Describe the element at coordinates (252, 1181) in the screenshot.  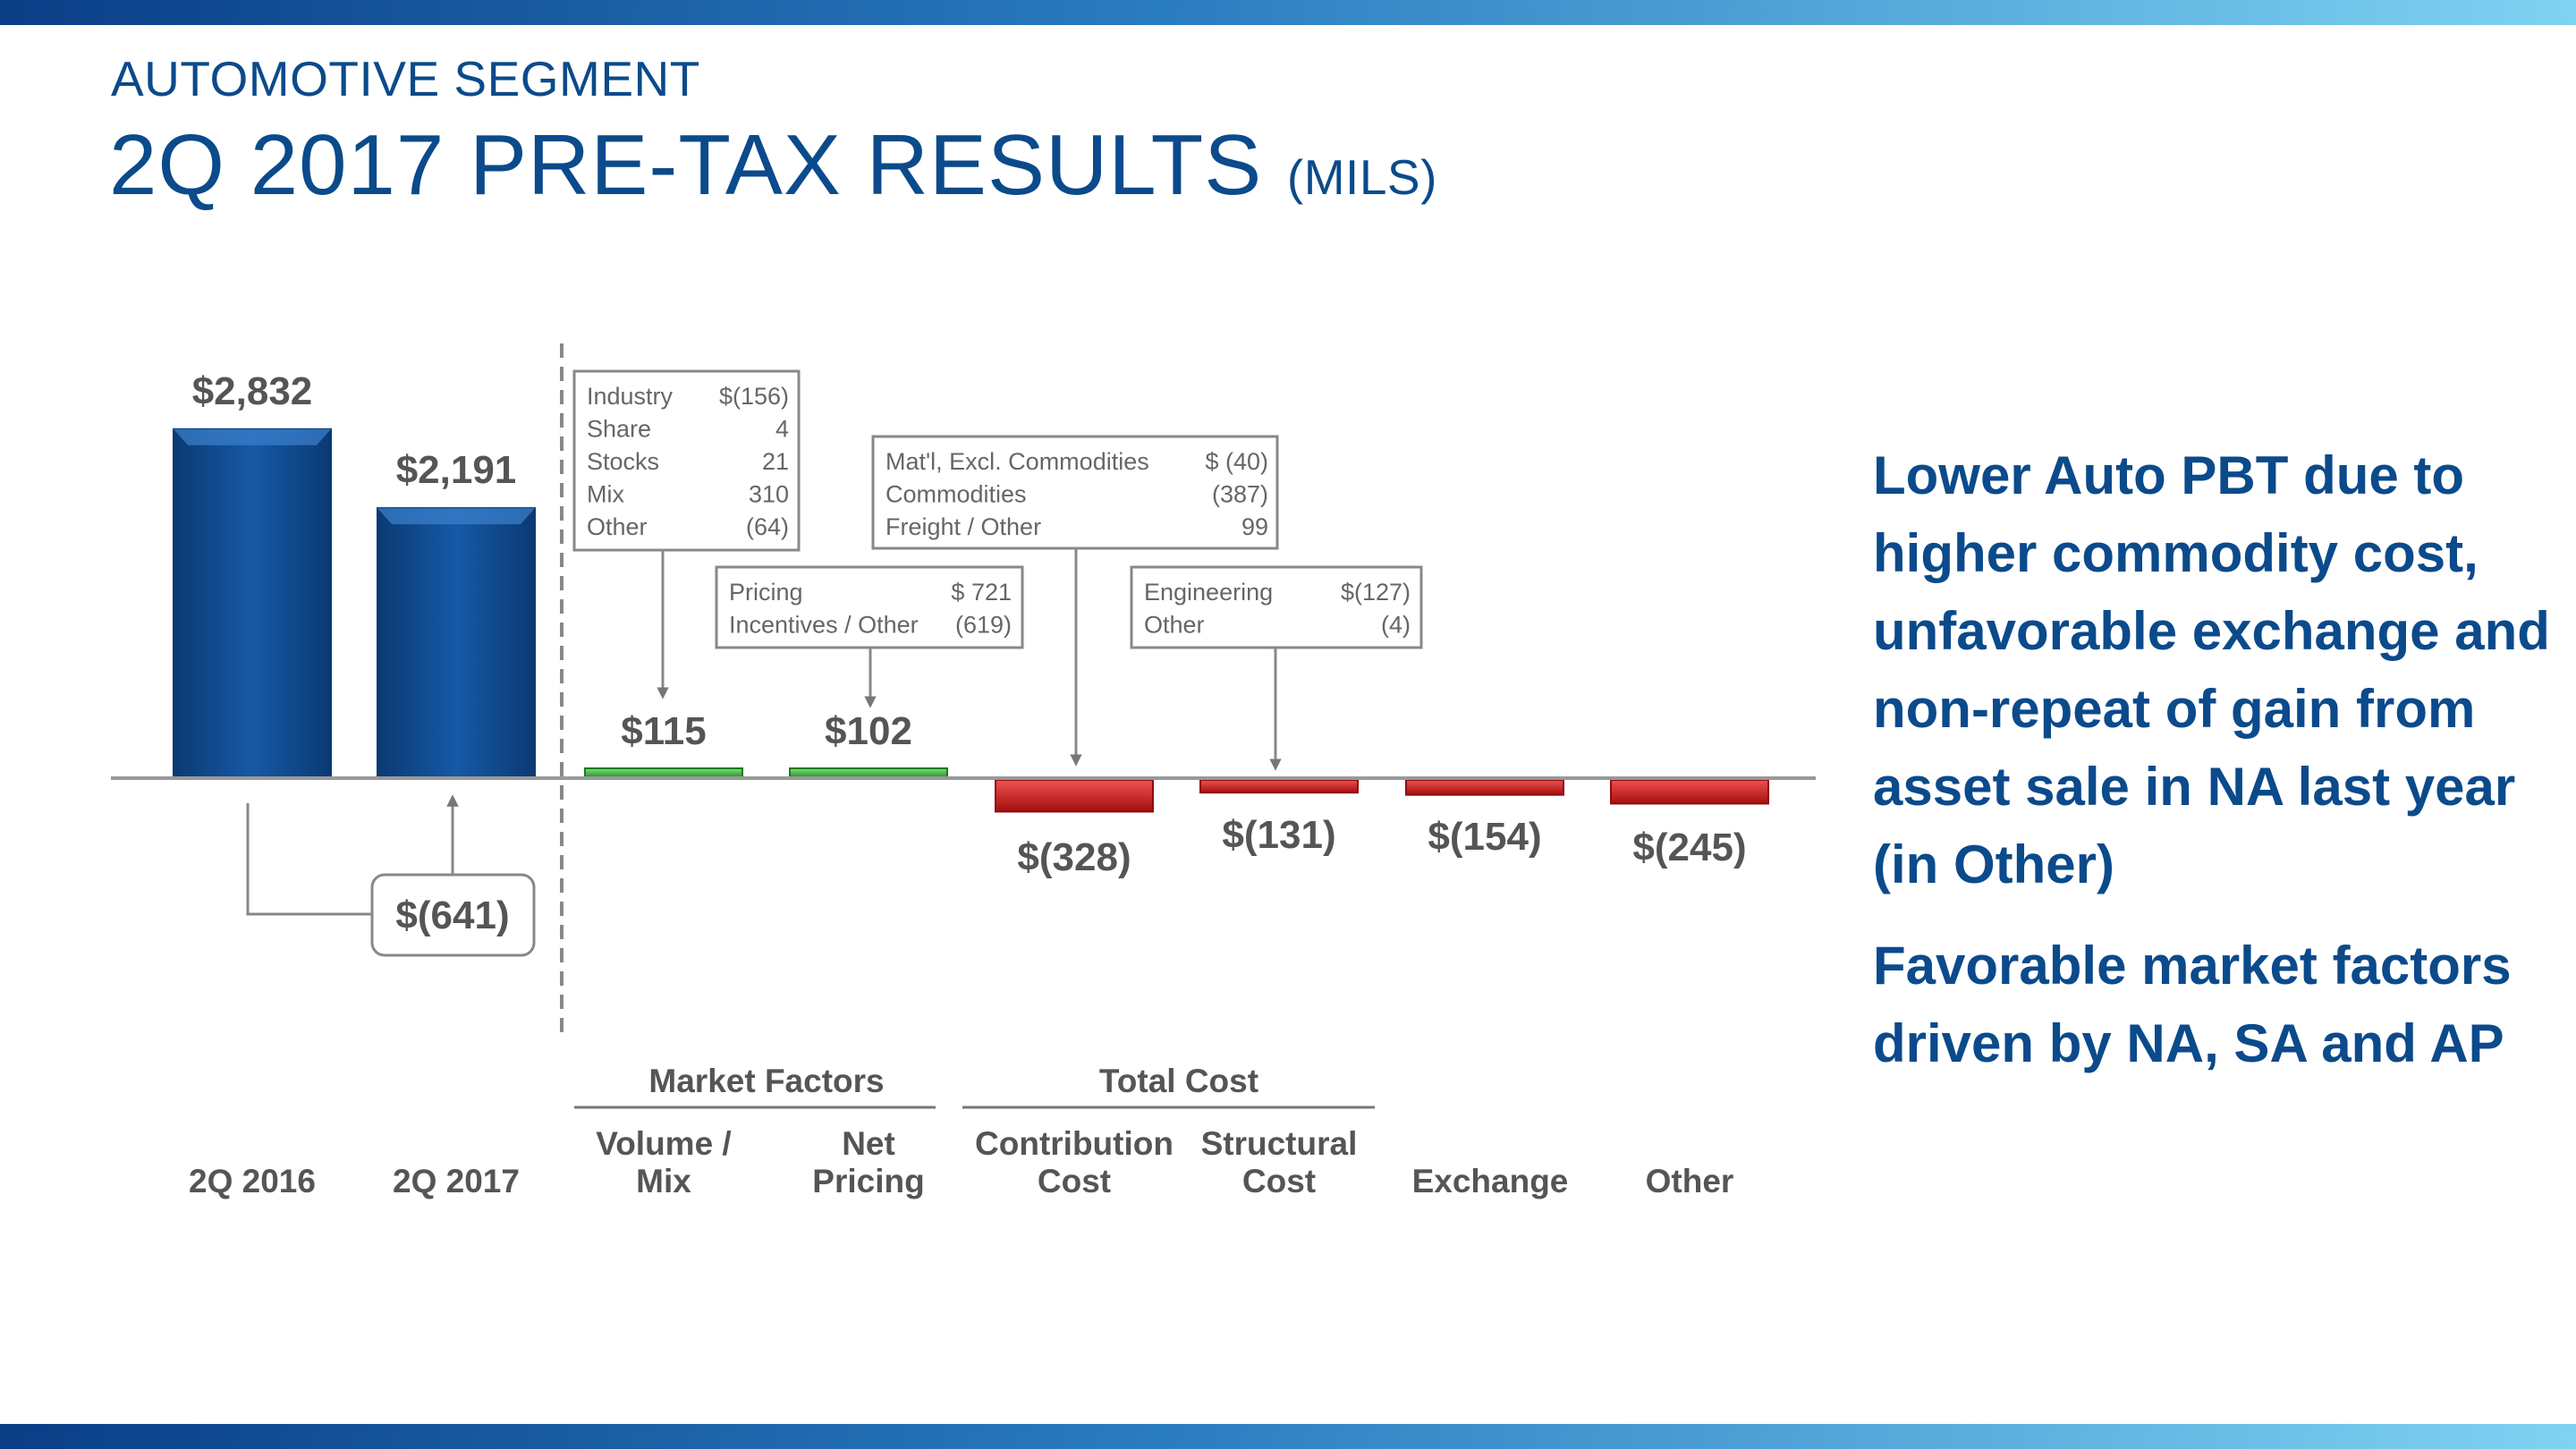
I see `category-label-2q-2016: 2Q 2016` at that location.